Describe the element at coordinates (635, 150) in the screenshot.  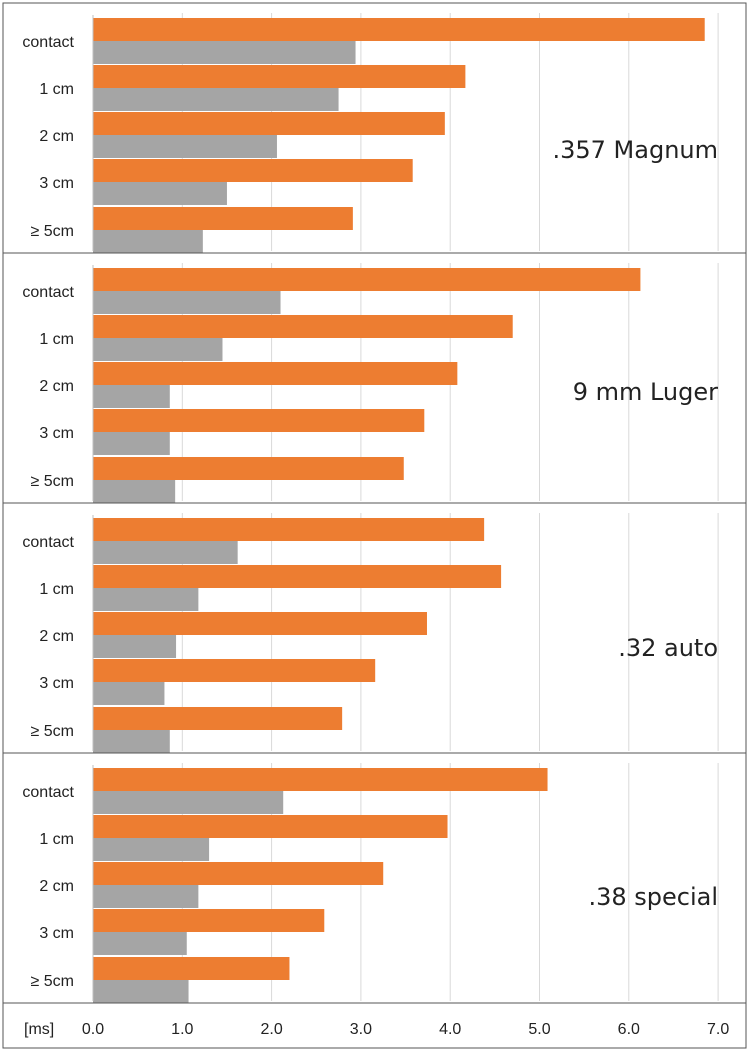
I see `panel-title: .357 Magnum` at that location.